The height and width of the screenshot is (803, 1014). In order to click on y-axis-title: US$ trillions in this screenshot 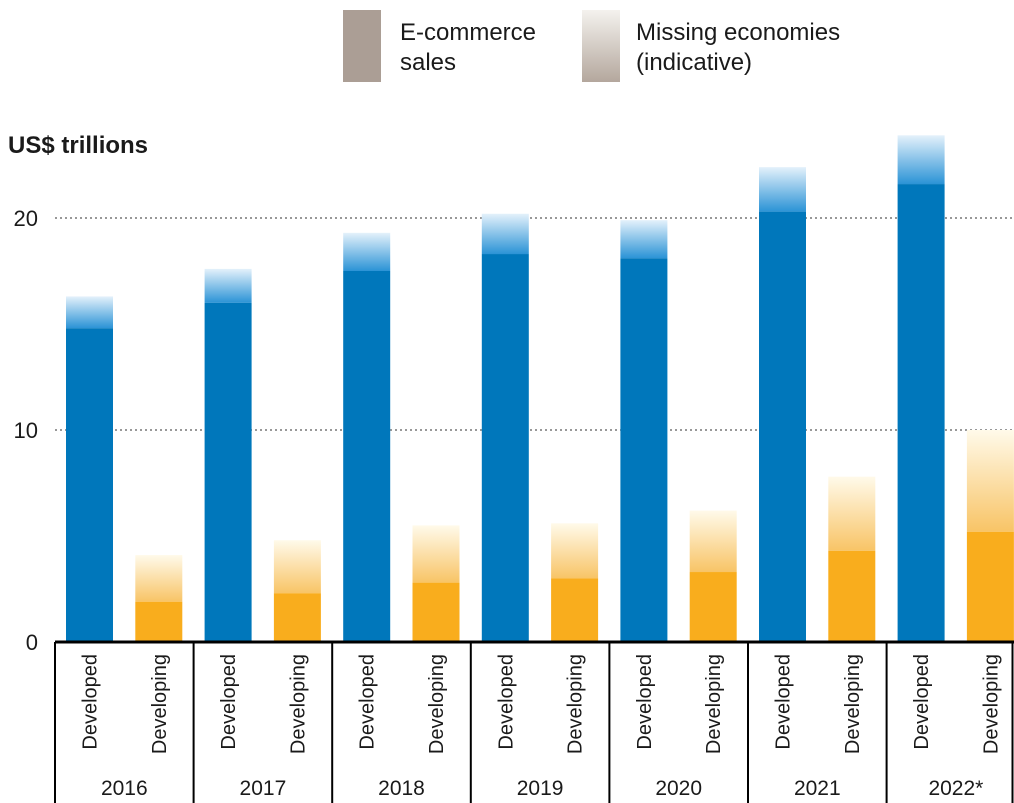, I will do `click(78, 145)`.